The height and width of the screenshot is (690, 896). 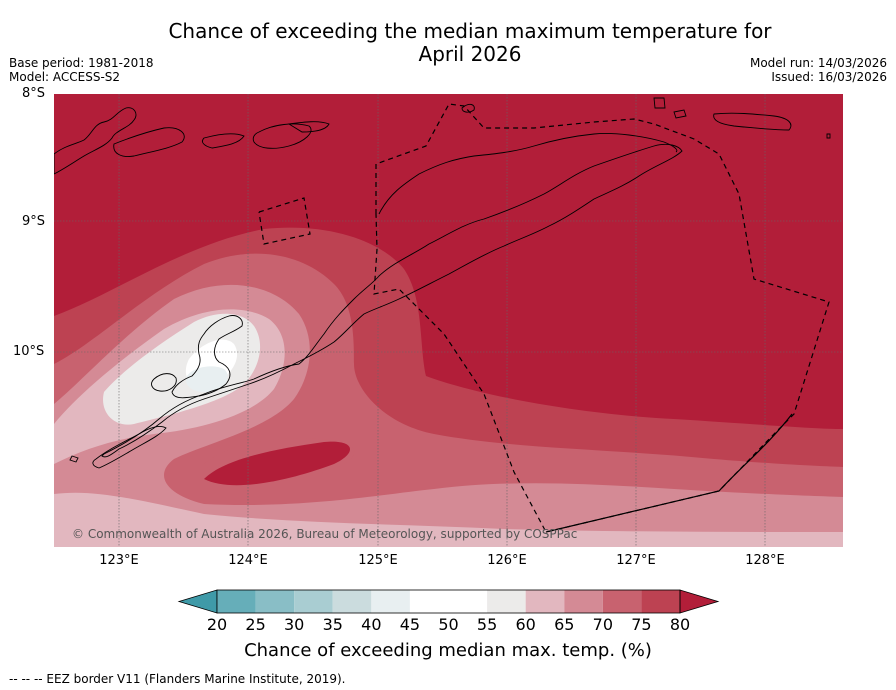 I want to click on title-line-2: April 2026, so click(x=470, y=54).